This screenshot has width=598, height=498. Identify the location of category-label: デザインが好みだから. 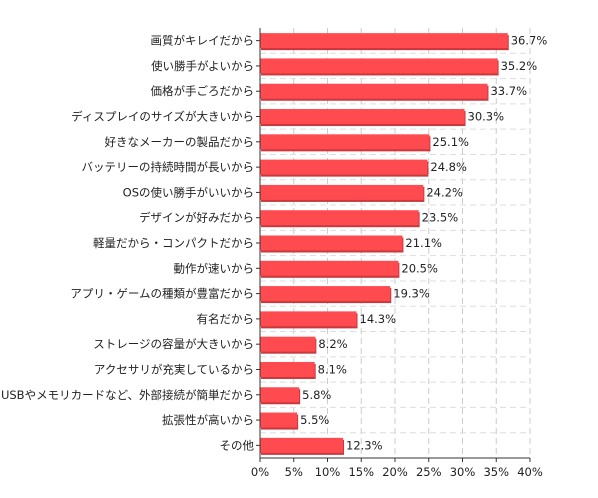
(196, 218).